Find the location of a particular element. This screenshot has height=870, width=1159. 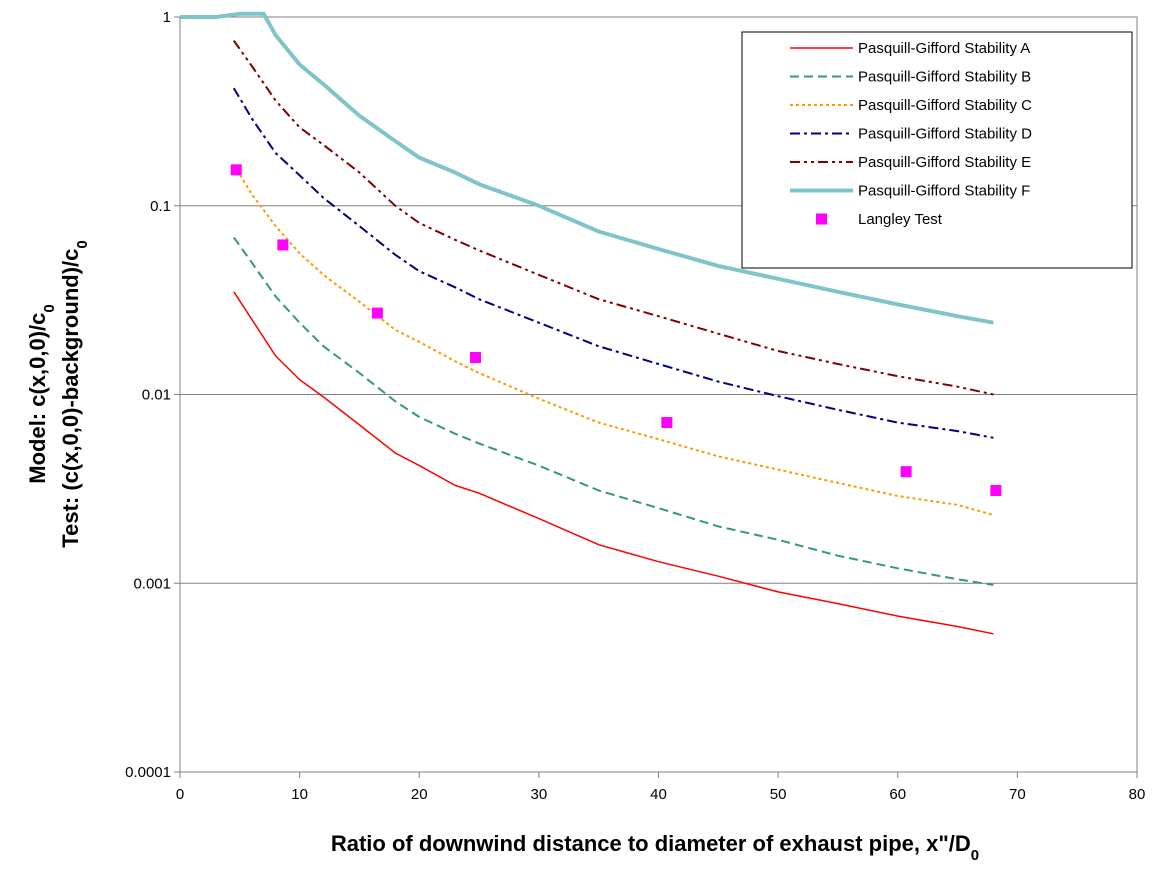

legend-label: Pasquill-Gifford Stability E is located at coordinates (944, 162).